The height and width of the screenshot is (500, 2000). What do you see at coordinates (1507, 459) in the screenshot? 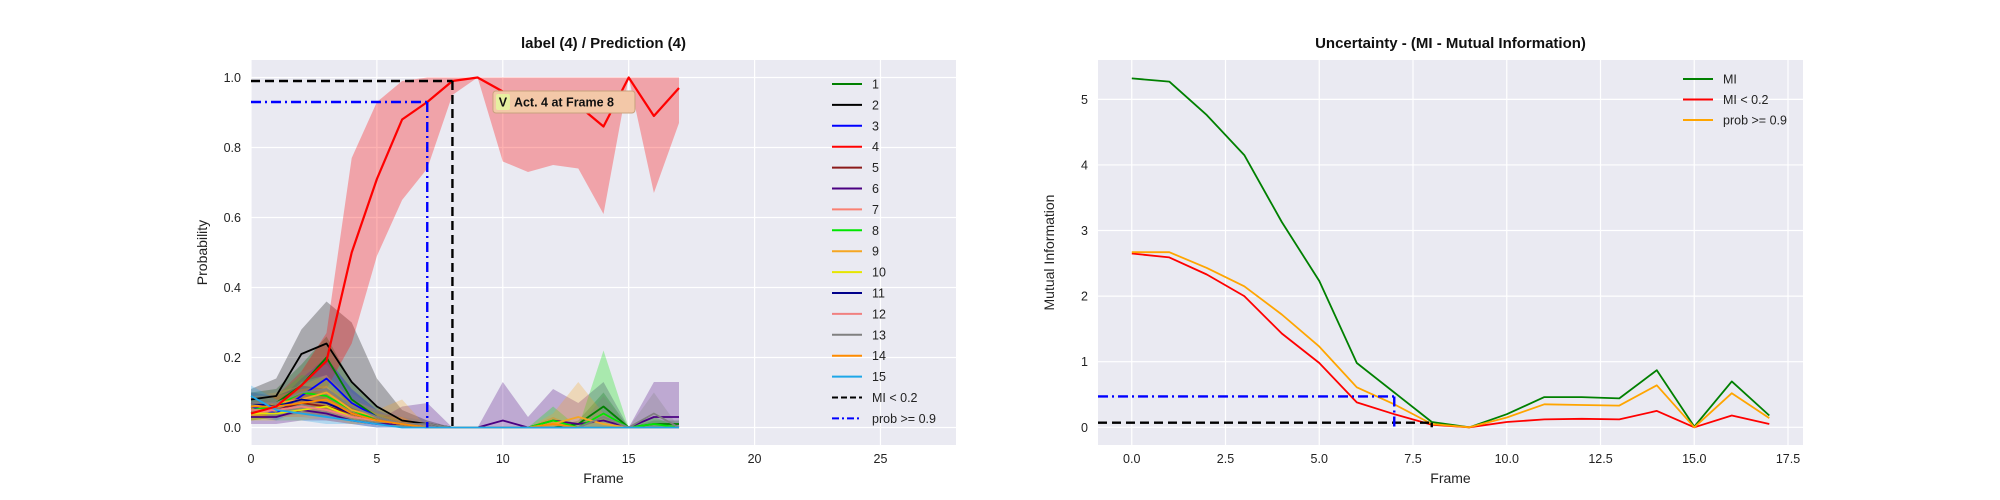
I see `x-tick-label: 10.0` at bounding box center [1507, 459].